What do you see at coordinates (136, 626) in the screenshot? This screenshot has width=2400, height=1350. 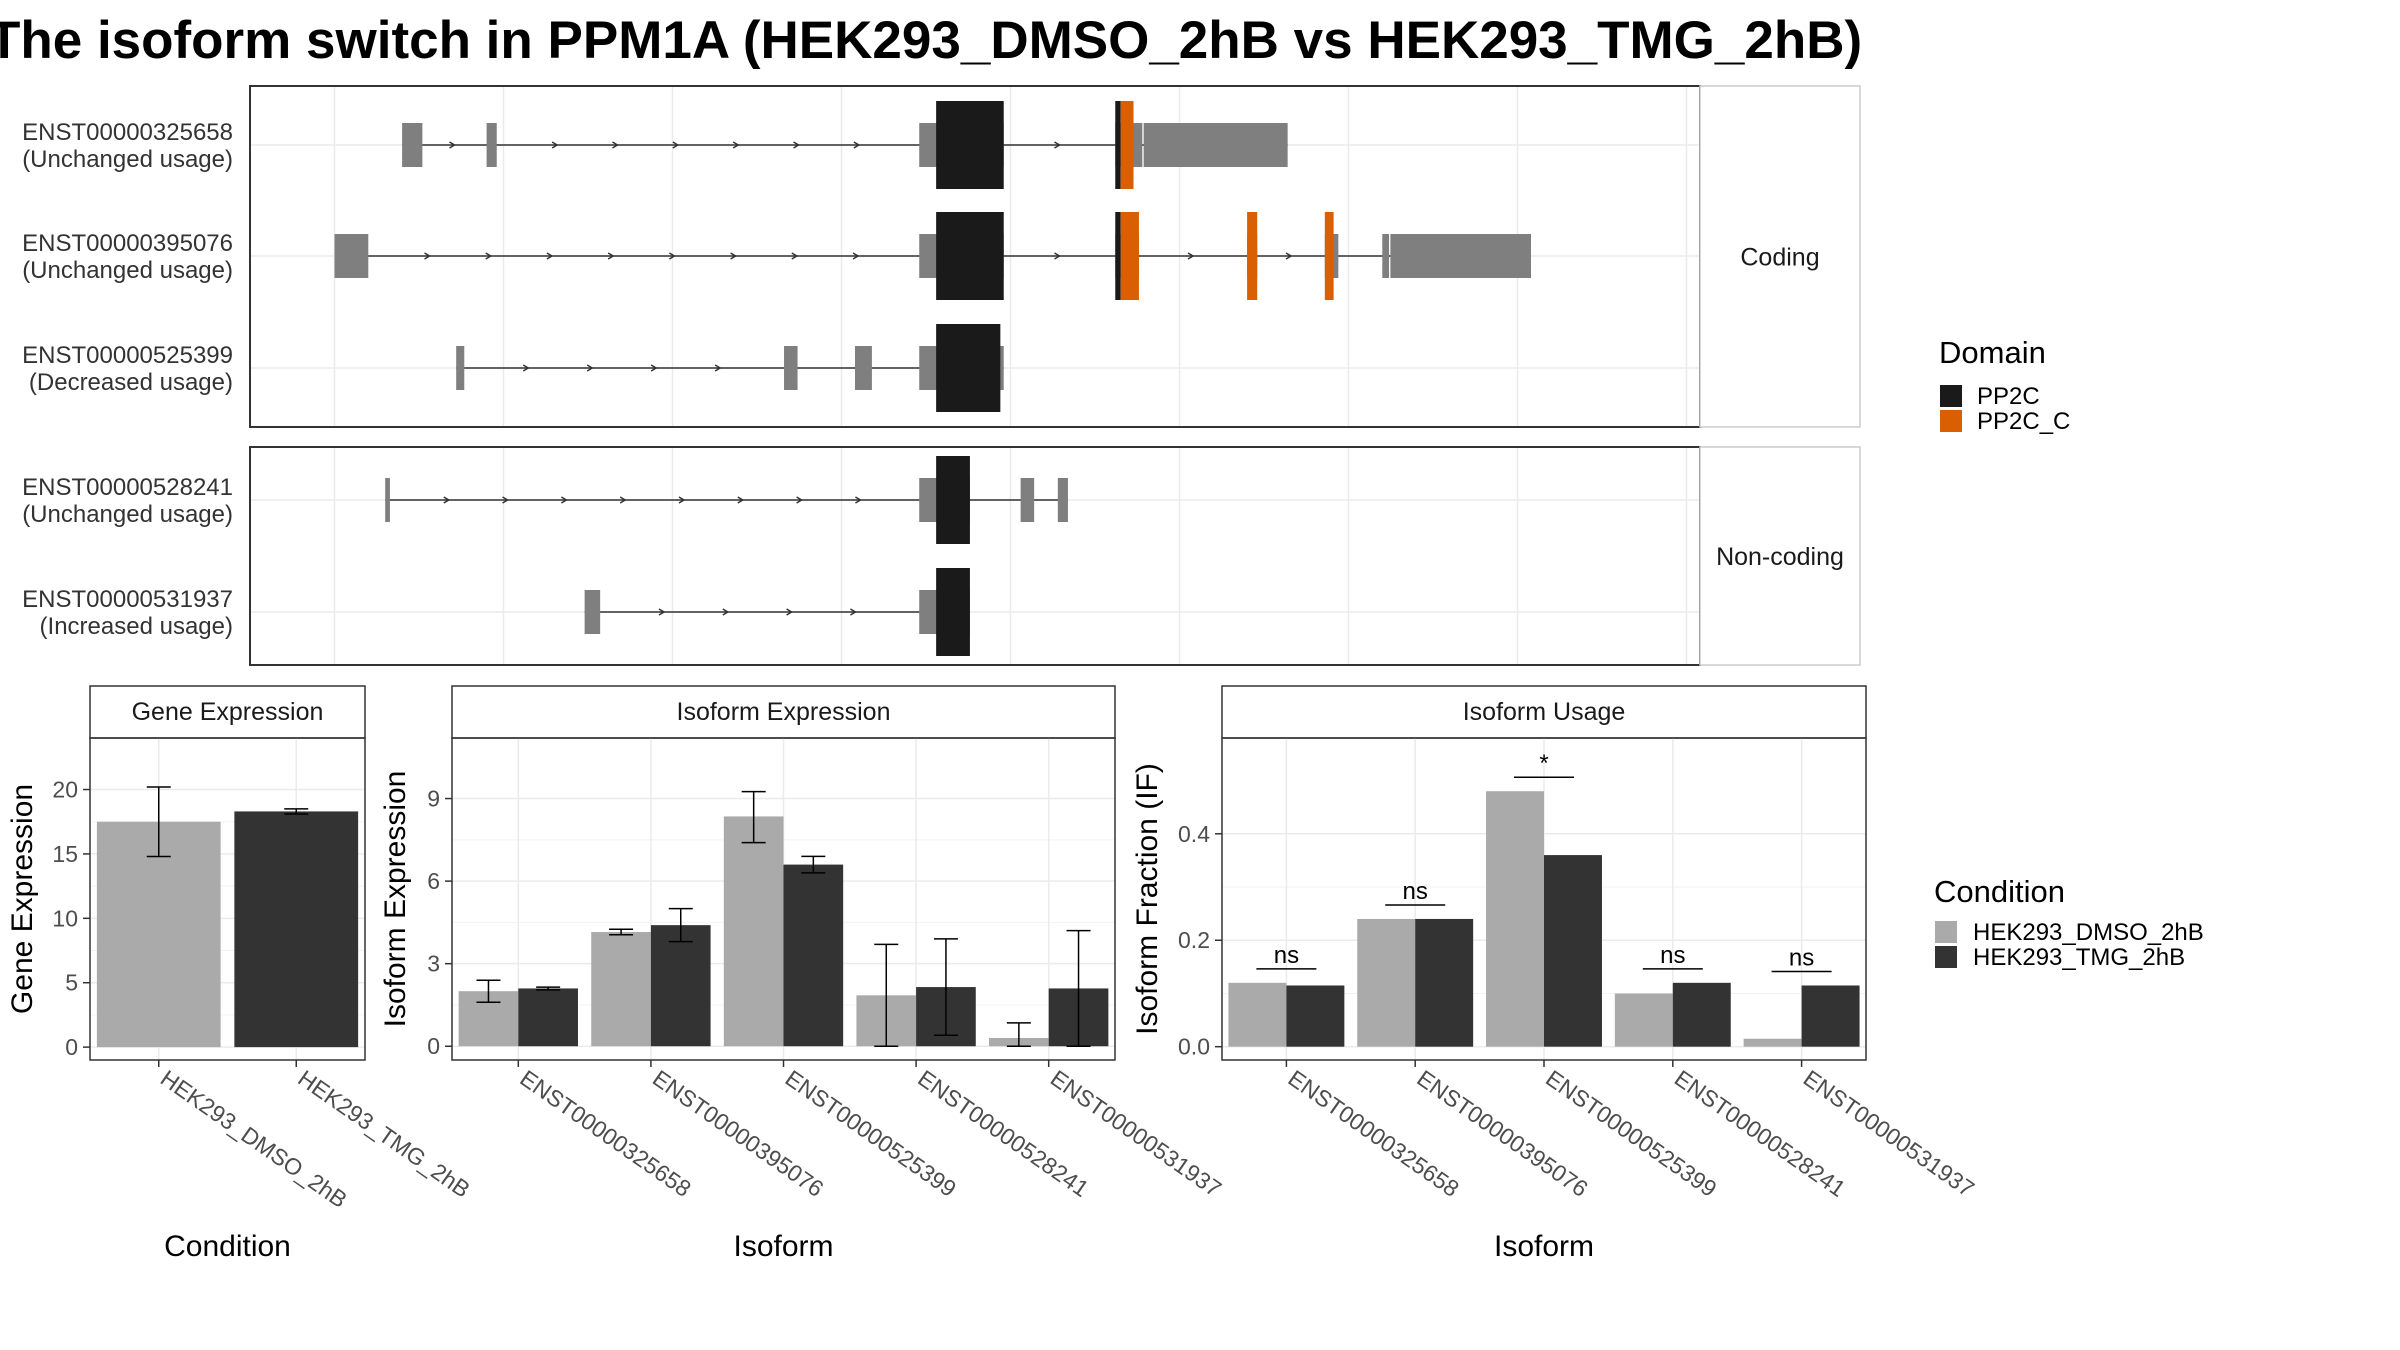 I see `isoform-usage-label: (Increased usage)` at bounding box center [136, 626].